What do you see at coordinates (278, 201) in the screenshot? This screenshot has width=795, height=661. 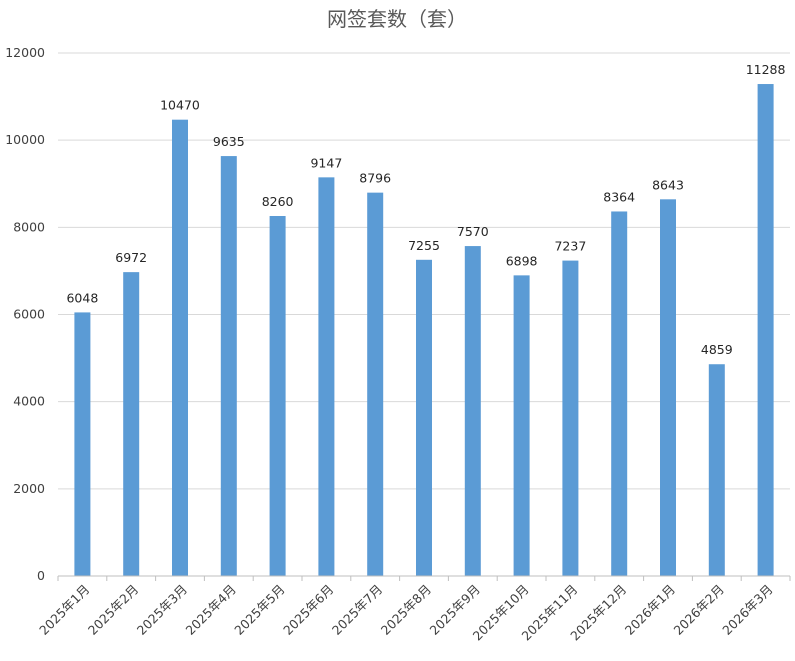 I see `bar-value-label: 8260` at bounding box center [278, 201].